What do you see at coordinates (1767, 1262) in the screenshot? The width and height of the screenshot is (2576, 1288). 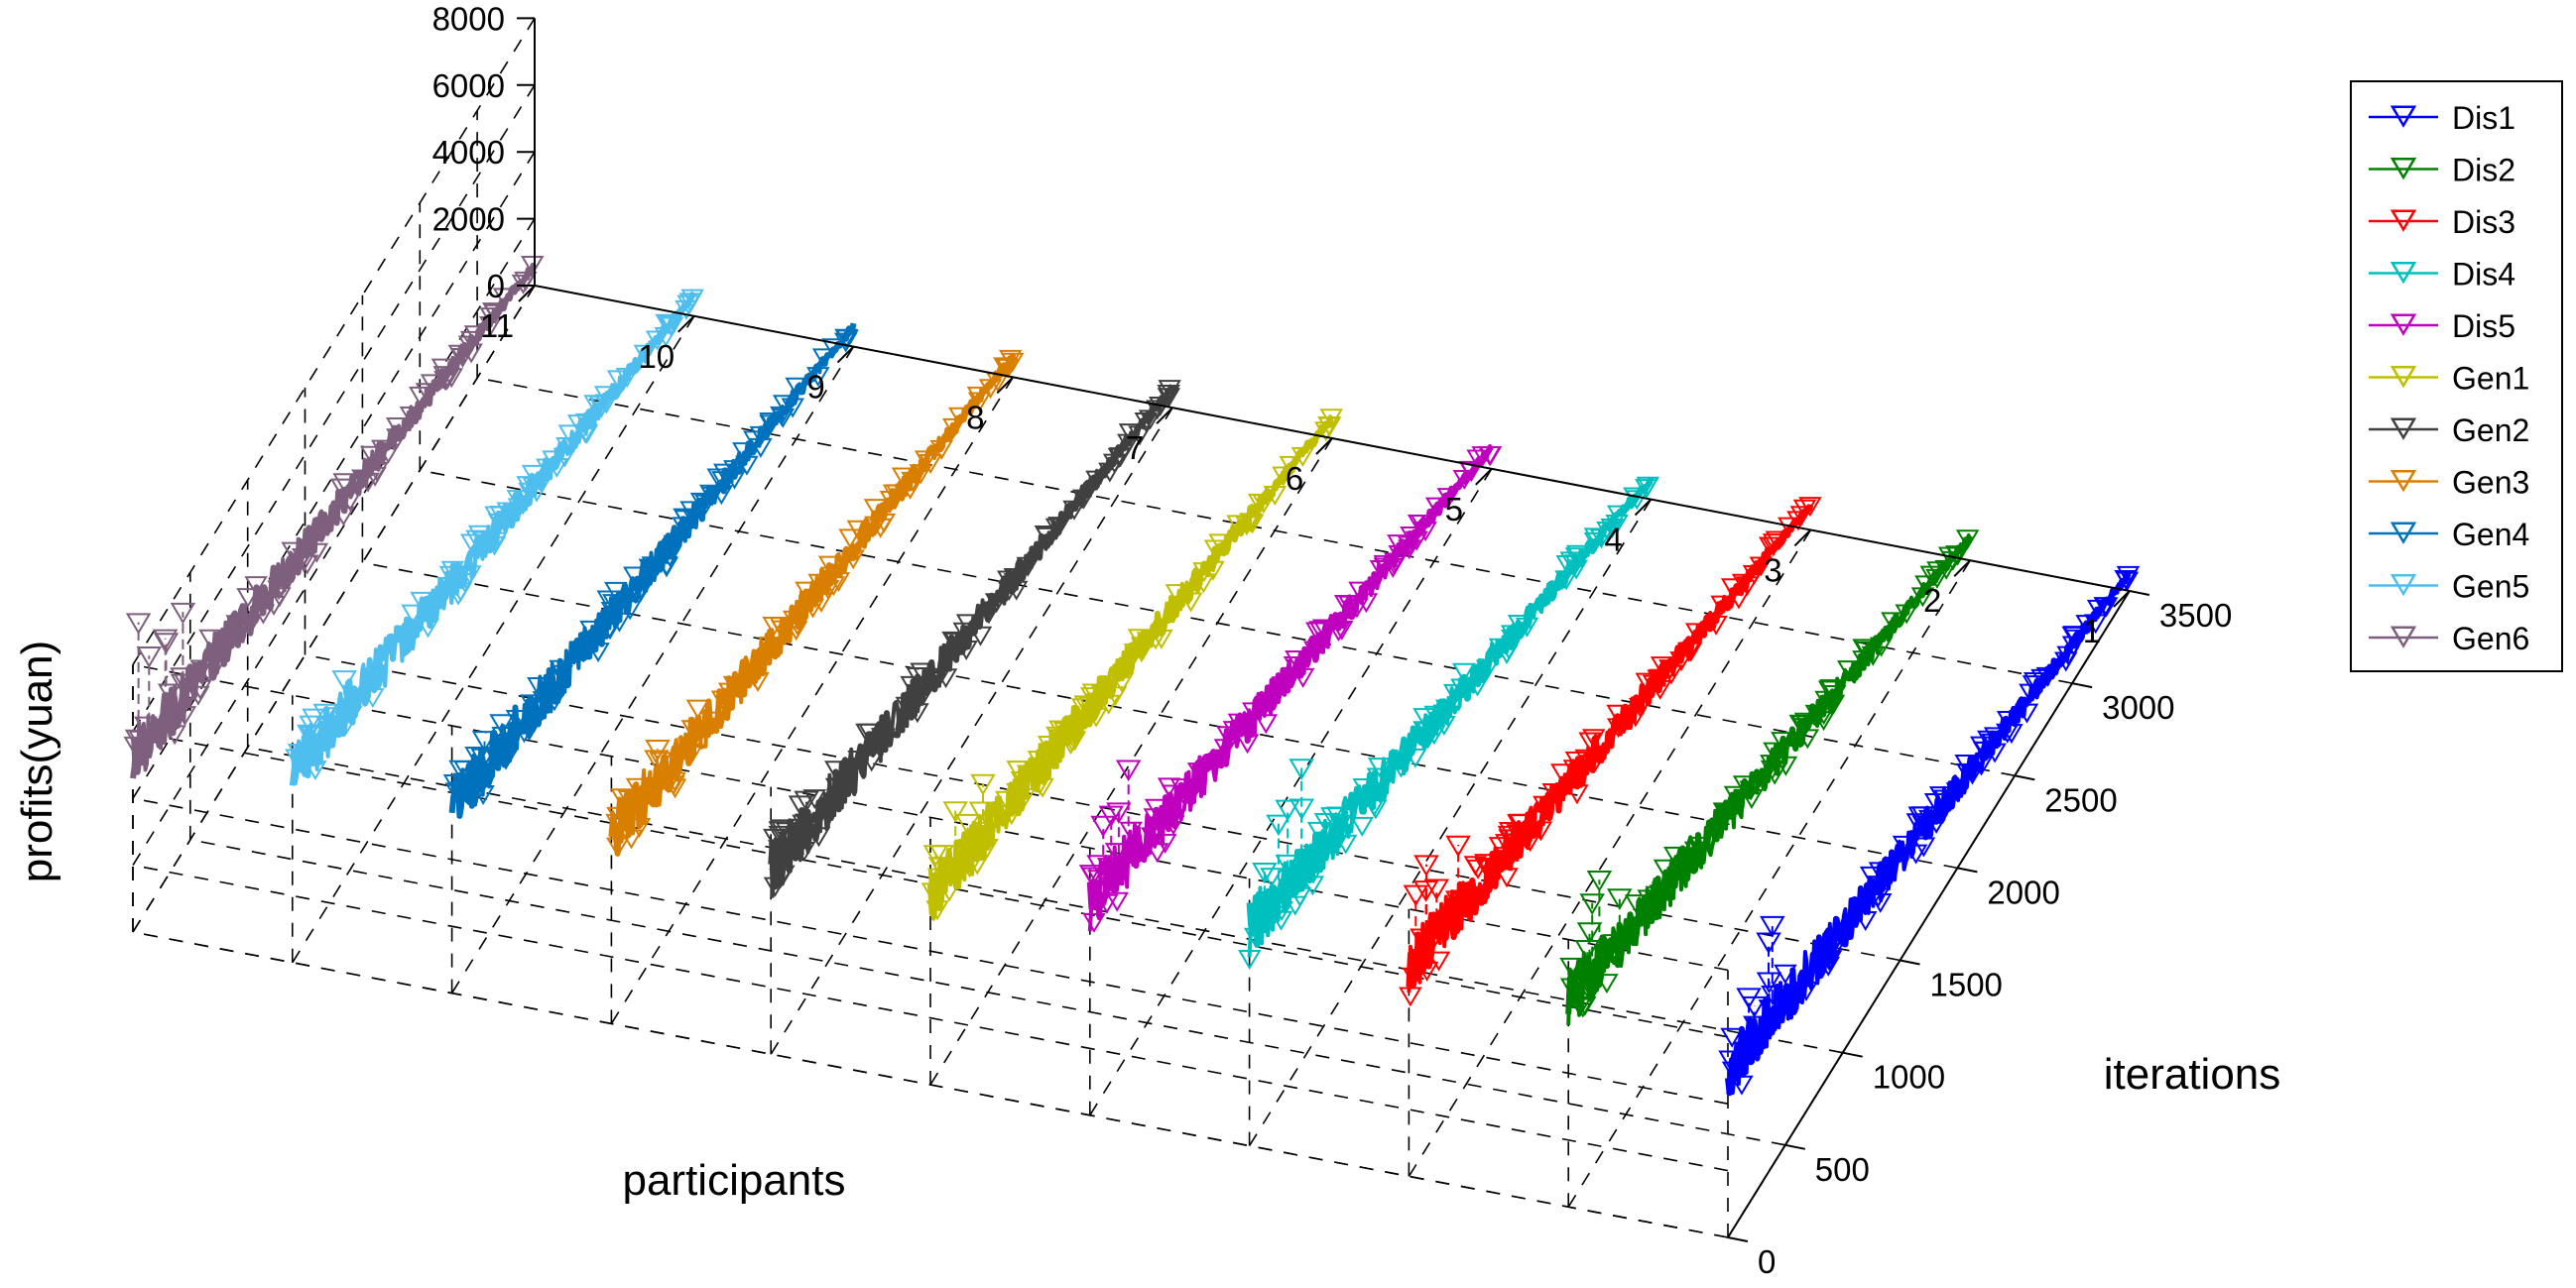 I see `iteration-tick-label: 0` at bounding box center [1767, 1262].